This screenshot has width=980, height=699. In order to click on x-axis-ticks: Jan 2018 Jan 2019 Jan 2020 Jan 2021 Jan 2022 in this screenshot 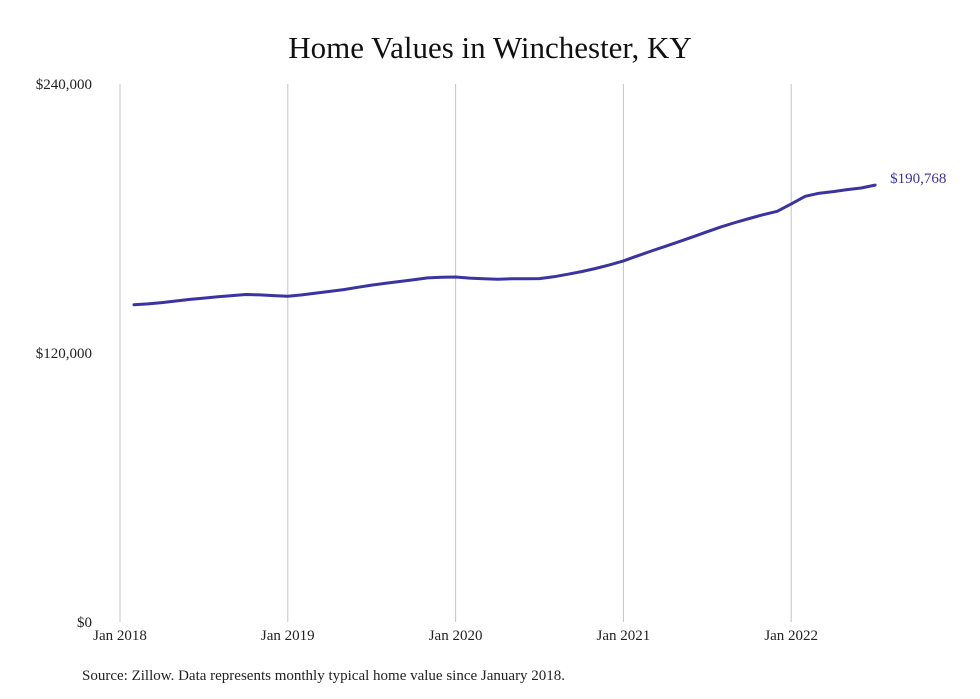, I will do `click(455, 636)`.